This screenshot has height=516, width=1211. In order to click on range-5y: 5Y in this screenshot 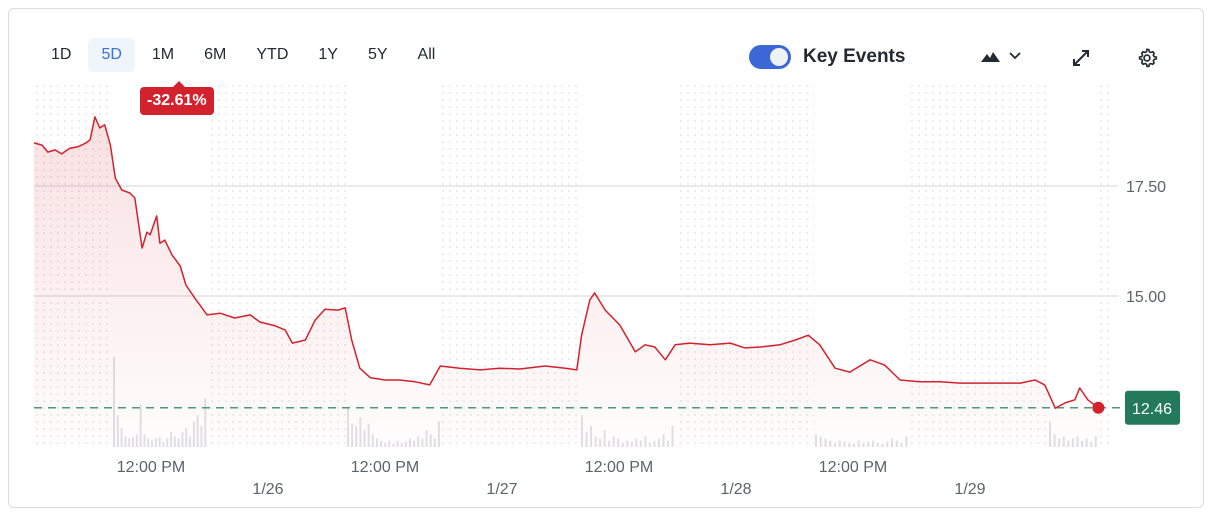, I will do `click(377, 54)`.